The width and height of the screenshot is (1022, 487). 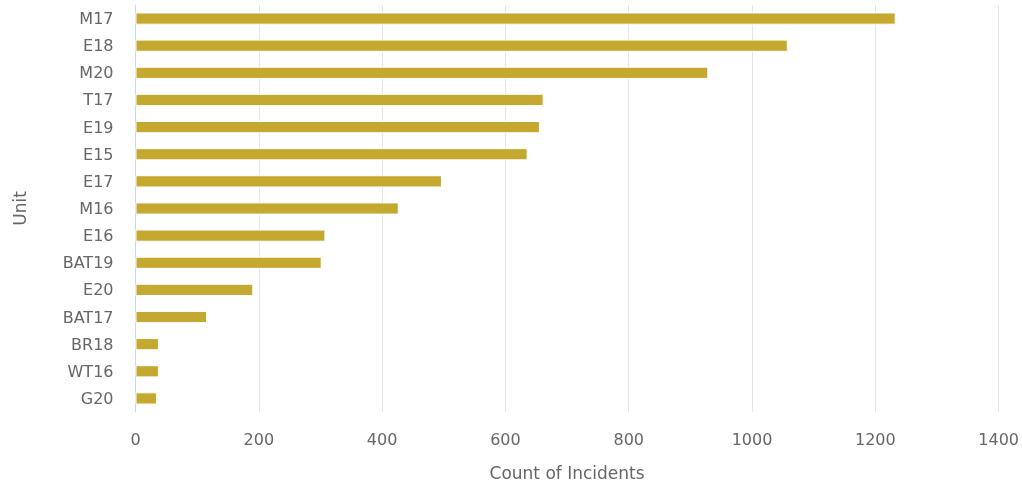 I want to click on y-tick-label: M20, so click(x=96, y=73).